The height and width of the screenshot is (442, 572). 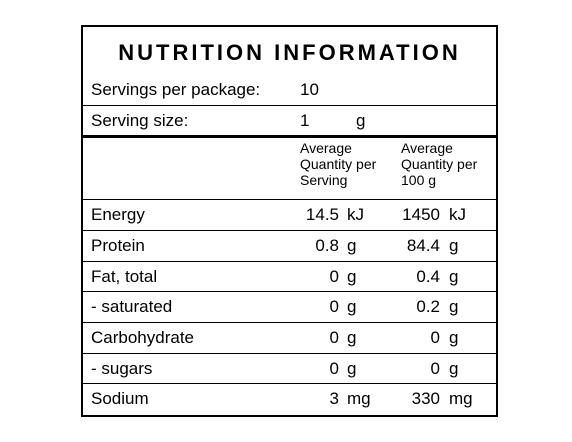 I want to click on per-serving-unit: mg, so click(x=359, y=398).